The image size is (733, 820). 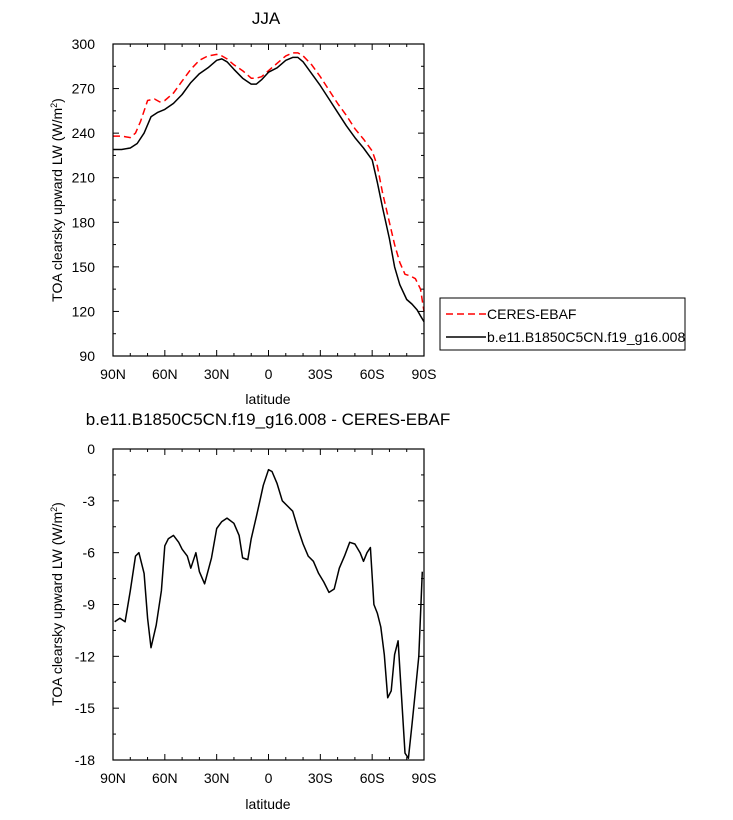 What do you see at coordinates (269, 778) in the screenshot?
I see `x-tick-label-bottom-3: 0` at bounding box center [269, 778].